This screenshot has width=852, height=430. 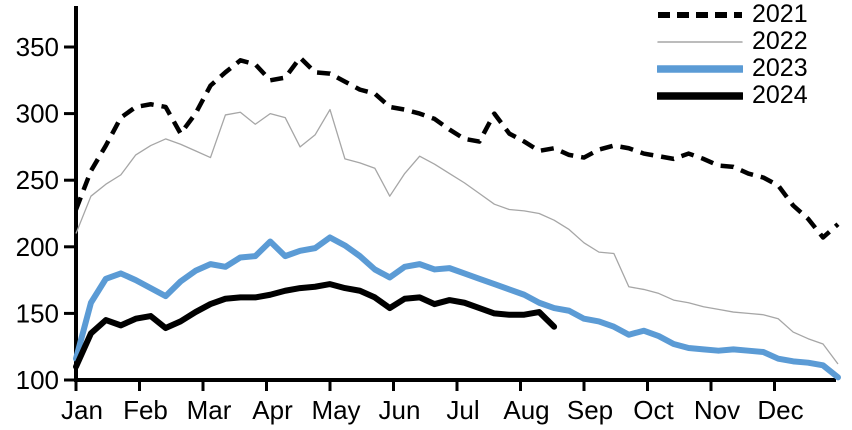 What do you see at coordinates (82, 410) in the screenshot?
I see `x-tick-label-Jan: Jan` at bounding box center [82, 410].